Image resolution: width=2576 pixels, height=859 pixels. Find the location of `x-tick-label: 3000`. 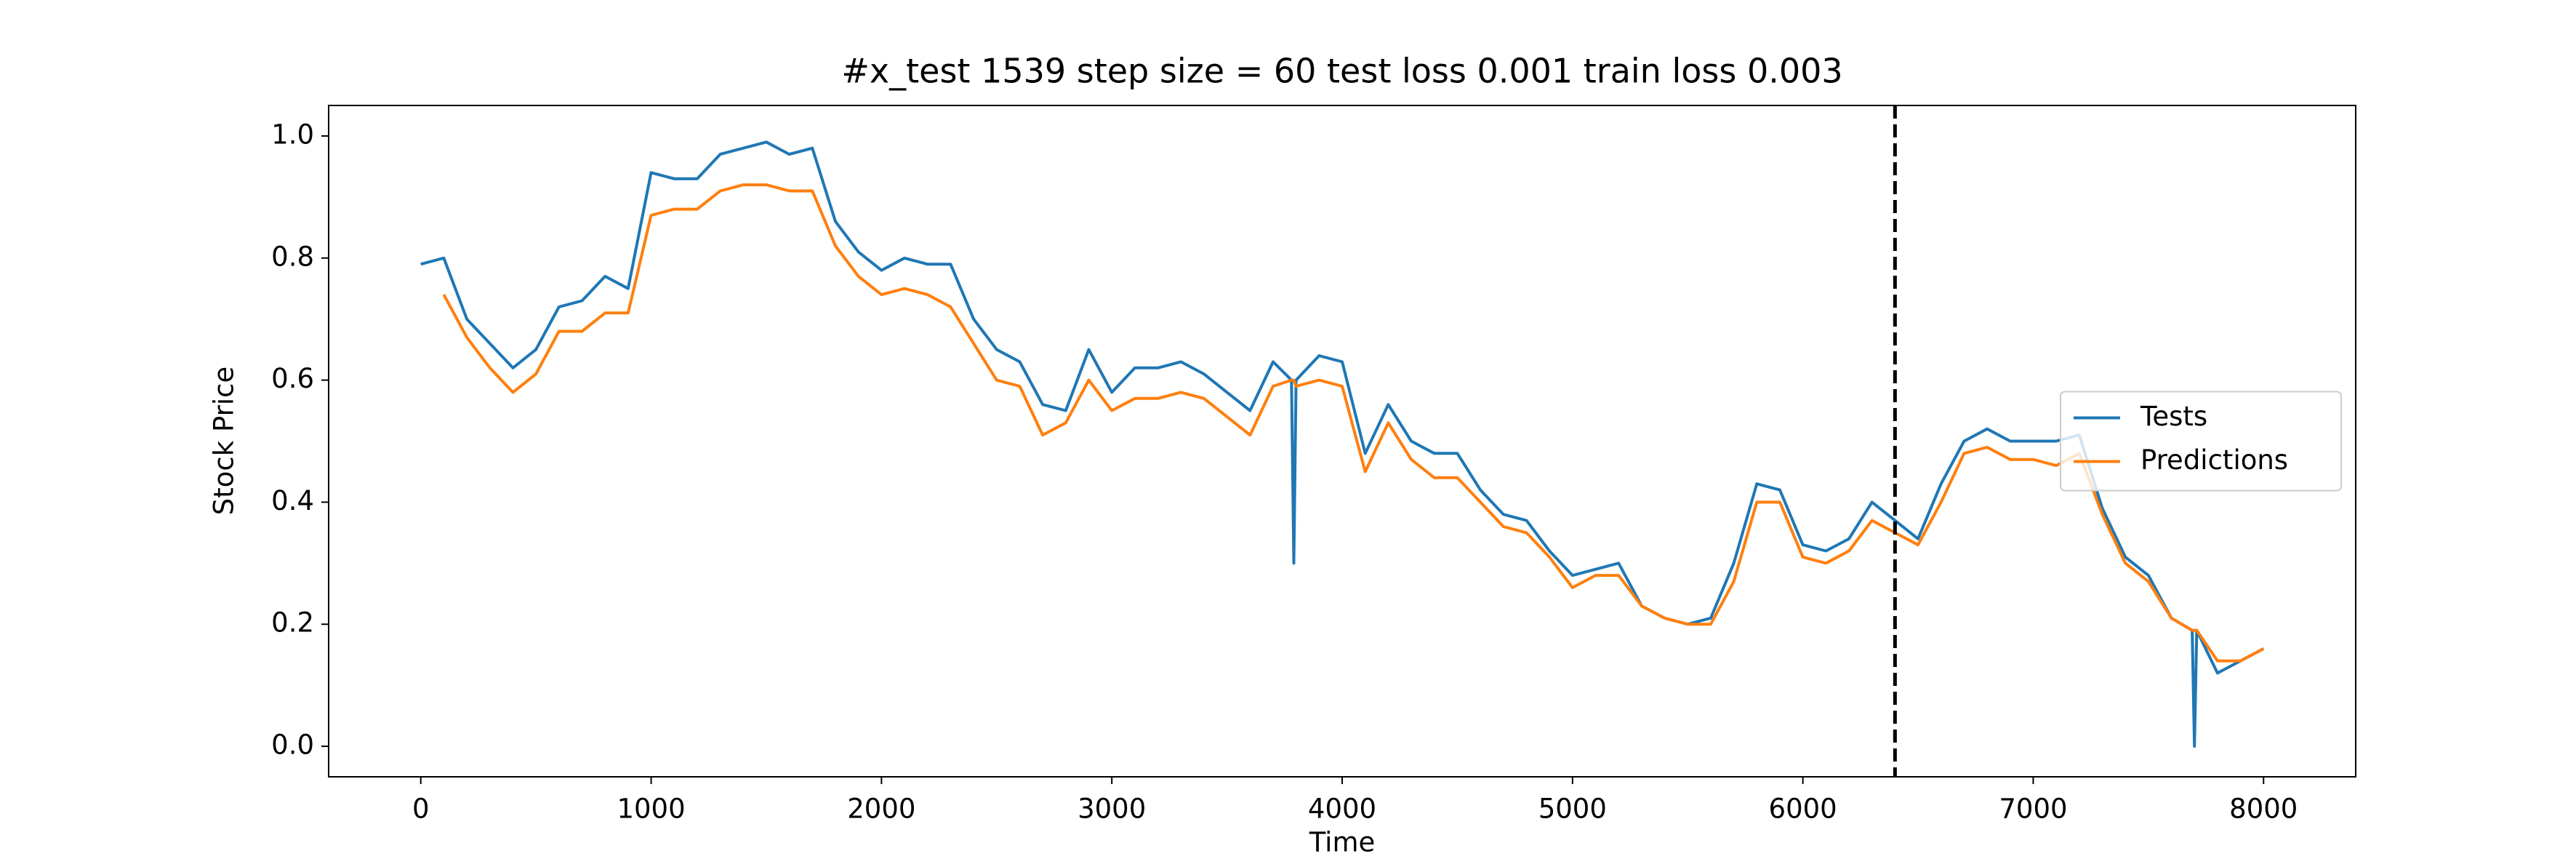

x-tick-label: 3000 is located at coordinates (1112, 809).